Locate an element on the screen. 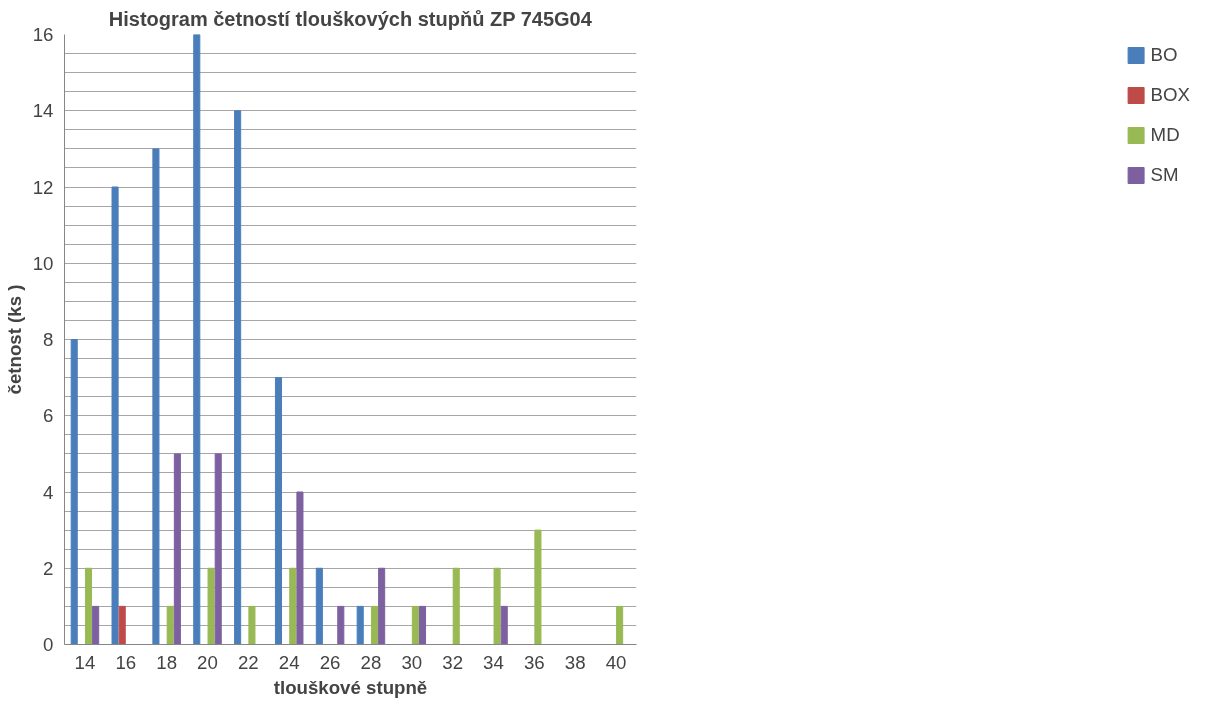  y-tick-label: 8 is located at coordinates (48, 339).